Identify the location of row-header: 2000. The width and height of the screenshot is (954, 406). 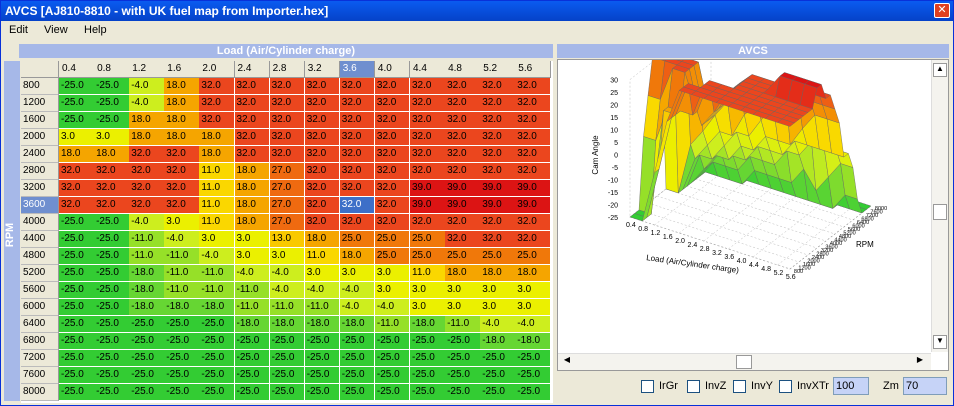
(40, 137).